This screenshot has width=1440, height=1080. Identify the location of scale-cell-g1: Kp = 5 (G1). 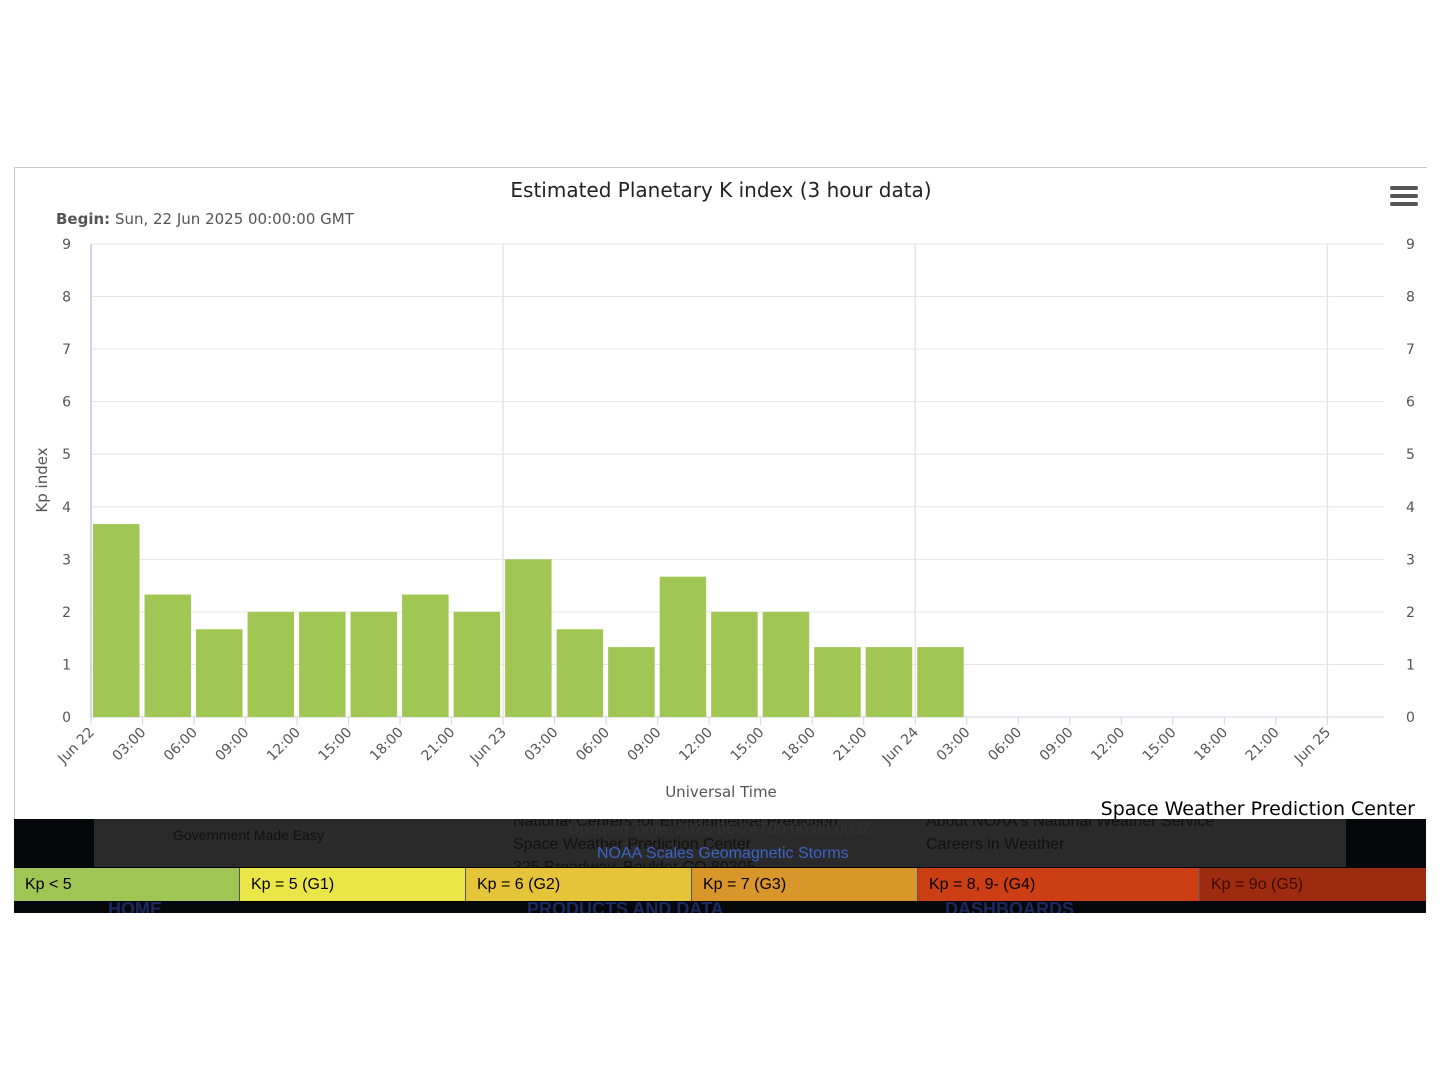
(353, 884).